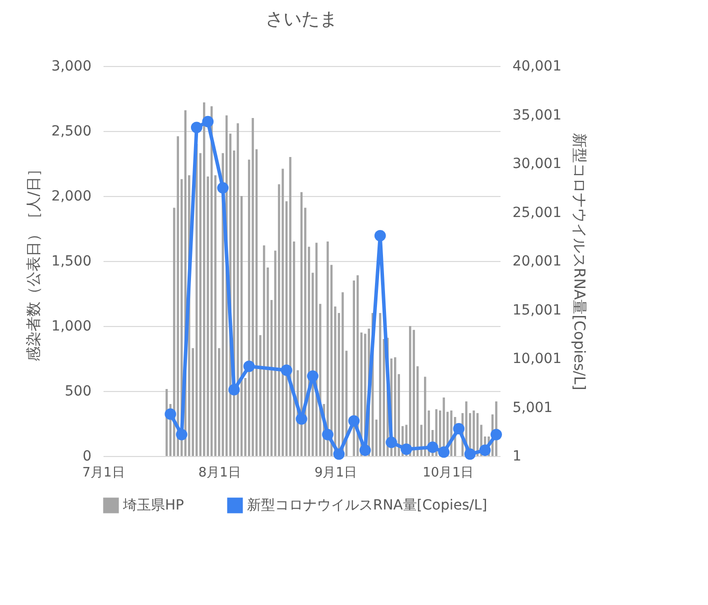 The image size is (708, 605). What do you see at coordinates (537, 164) in the screenshot?
I see `y2-tick-label: 30,001` at bounding box center [537, 164].